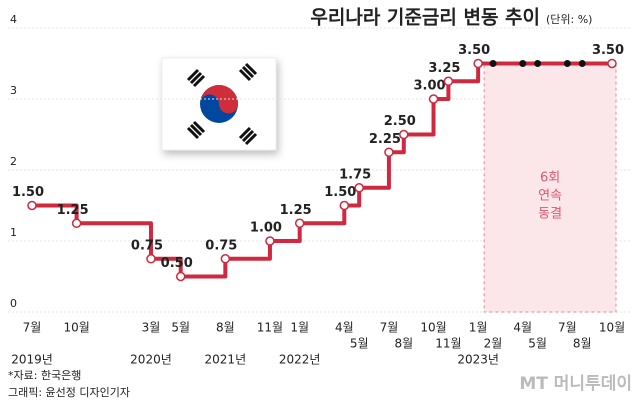  I want to click on y-tick-label: 3, so click(13, 90).